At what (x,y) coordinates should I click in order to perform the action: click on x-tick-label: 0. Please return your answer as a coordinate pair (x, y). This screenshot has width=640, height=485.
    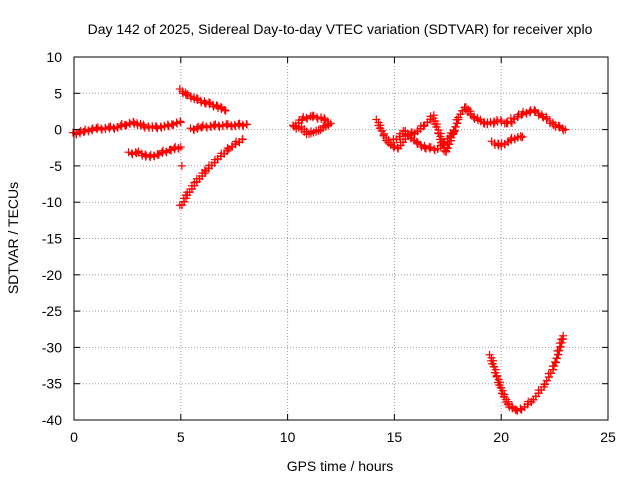
    Looking at the image, I should click on (74, 437).